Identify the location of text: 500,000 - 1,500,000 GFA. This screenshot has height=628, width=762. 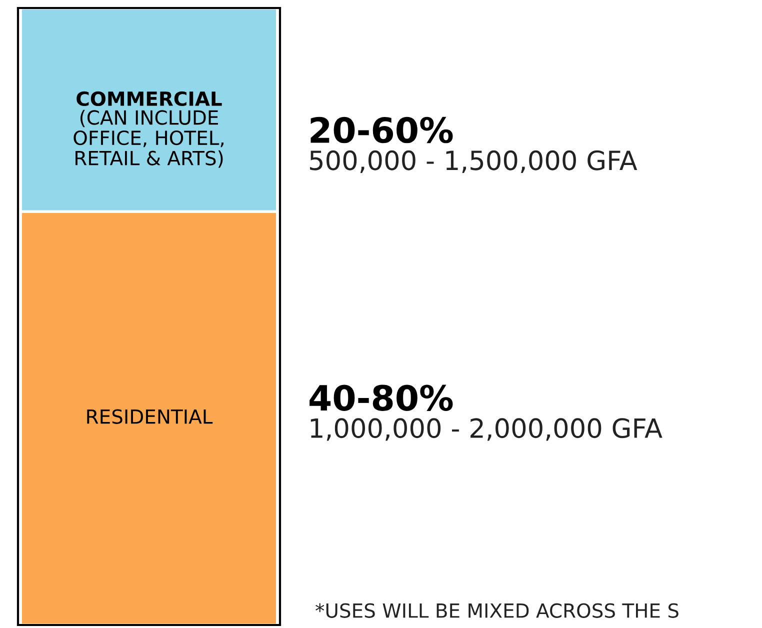
(474, 162).